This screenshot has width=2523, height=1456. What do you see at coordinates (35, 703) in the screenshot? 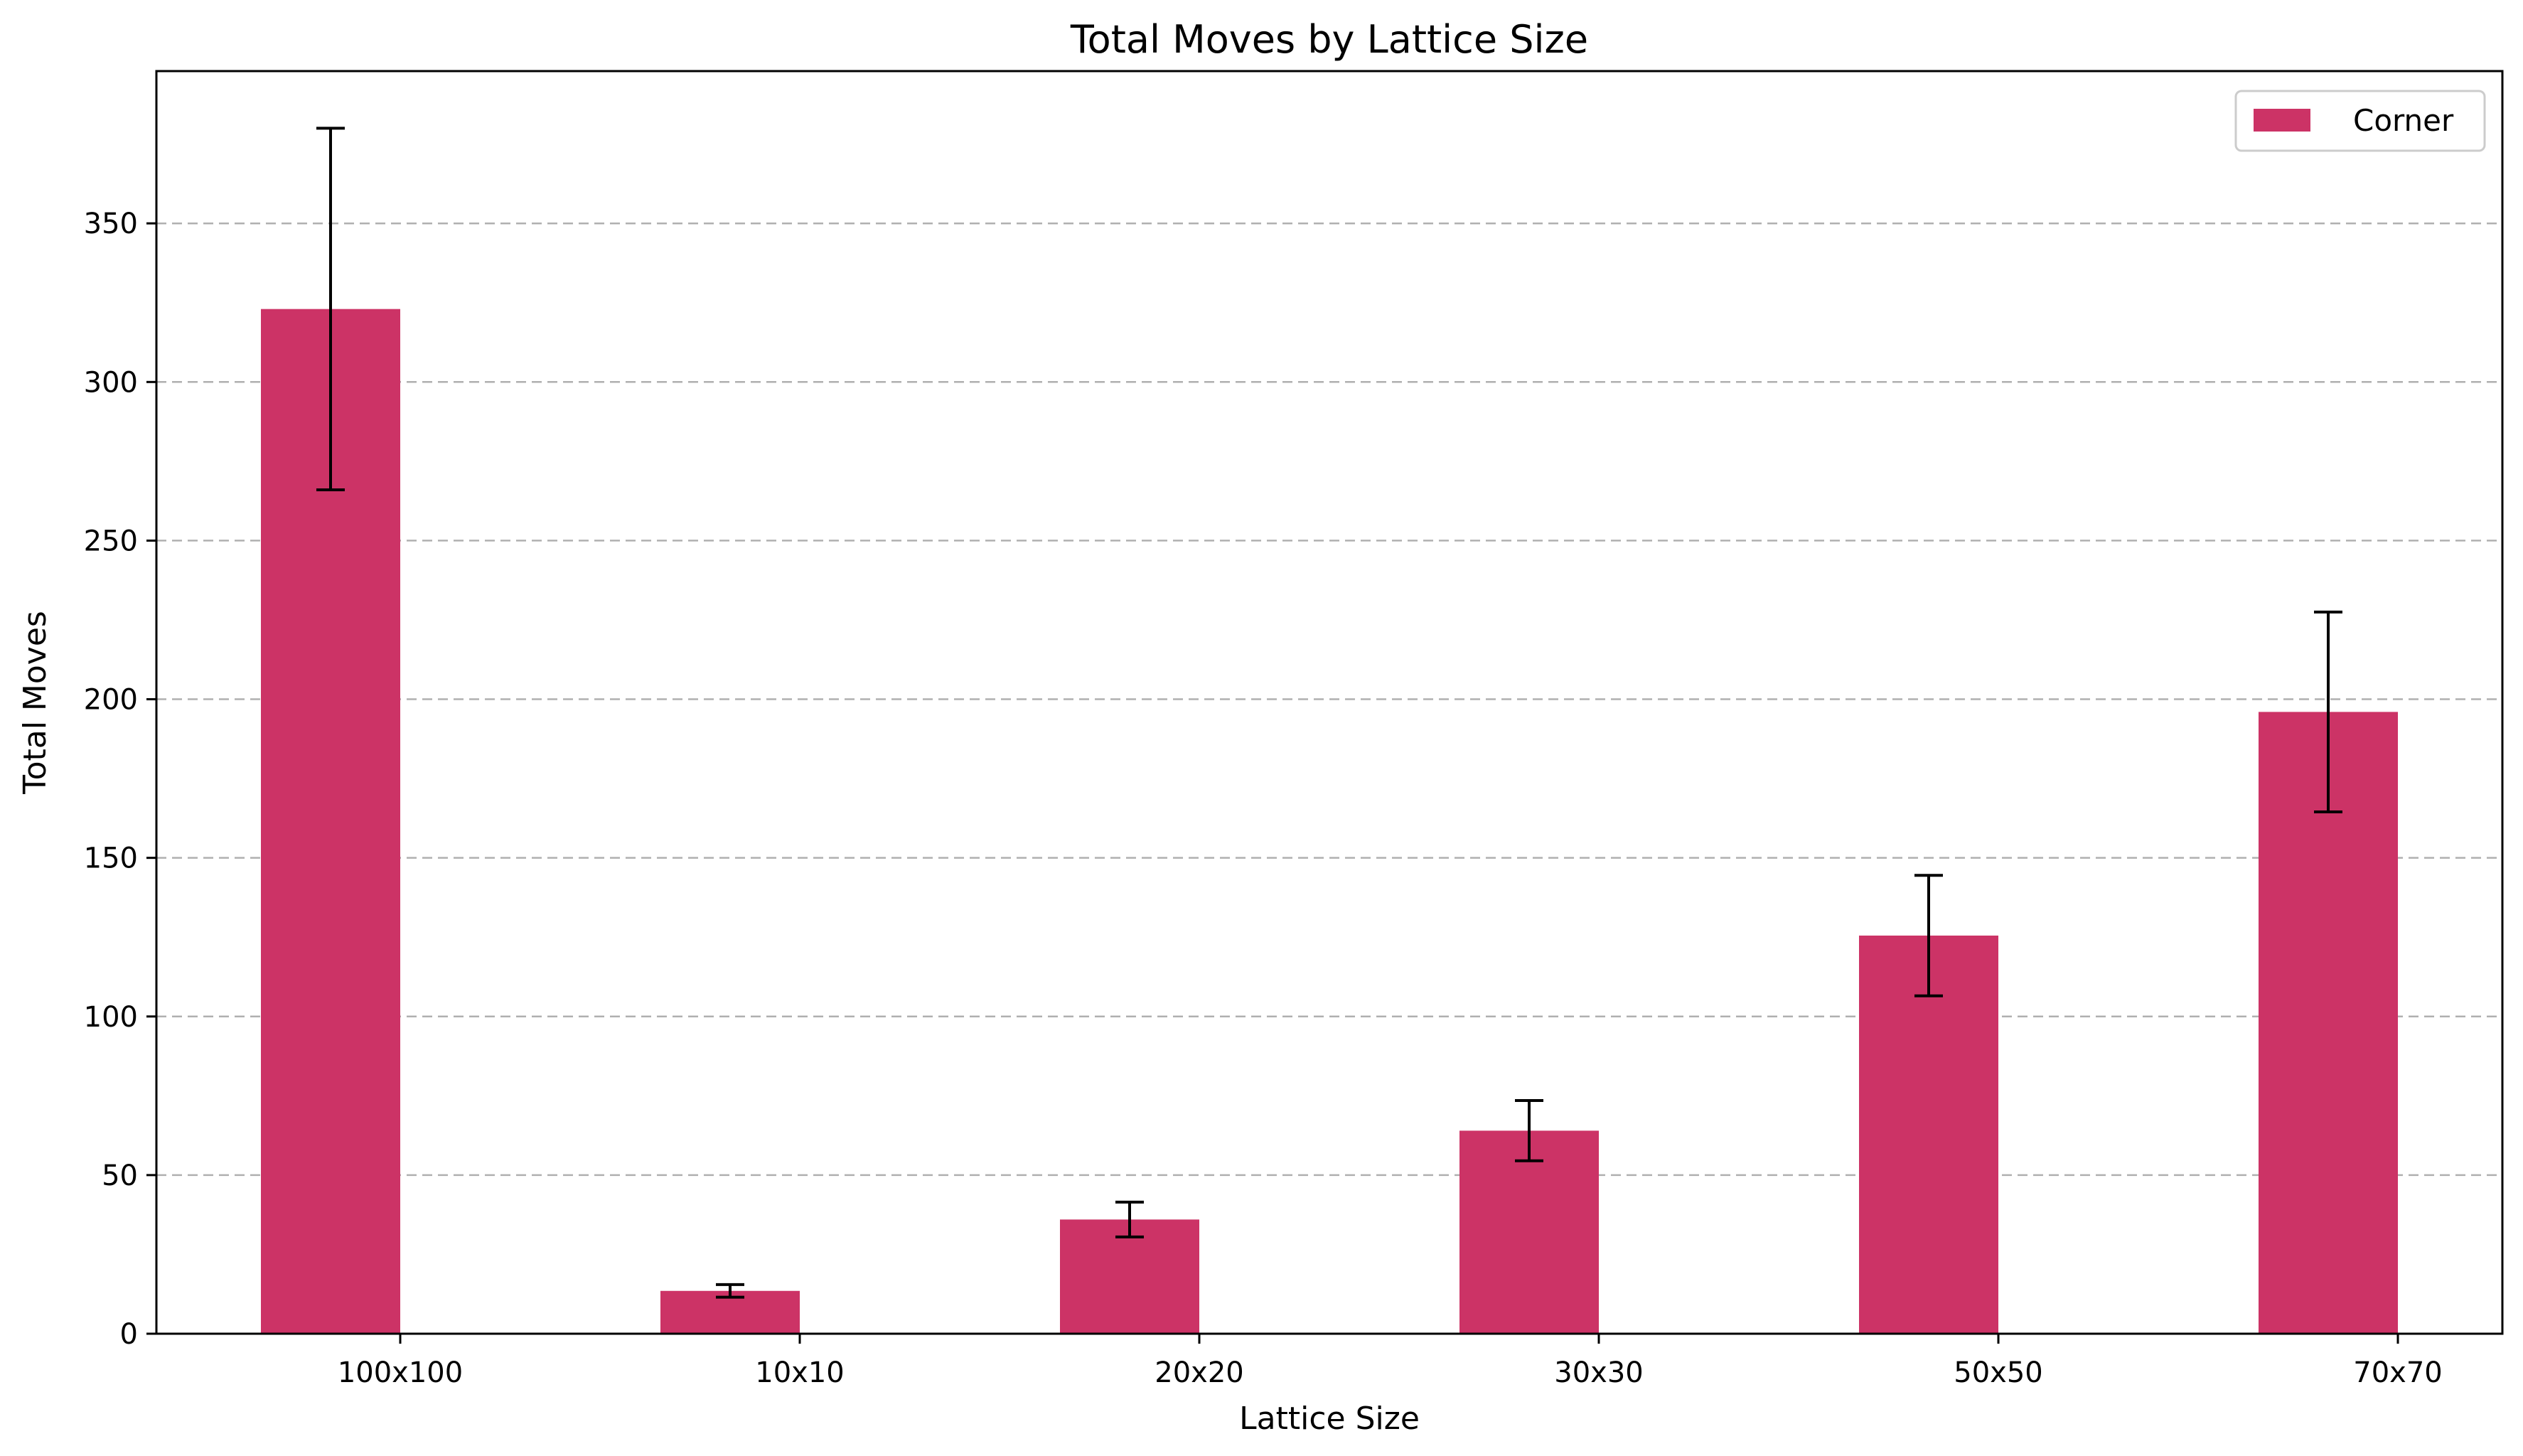
I see `y-axis-label: Total Moves` at bounding box center [35, 703].